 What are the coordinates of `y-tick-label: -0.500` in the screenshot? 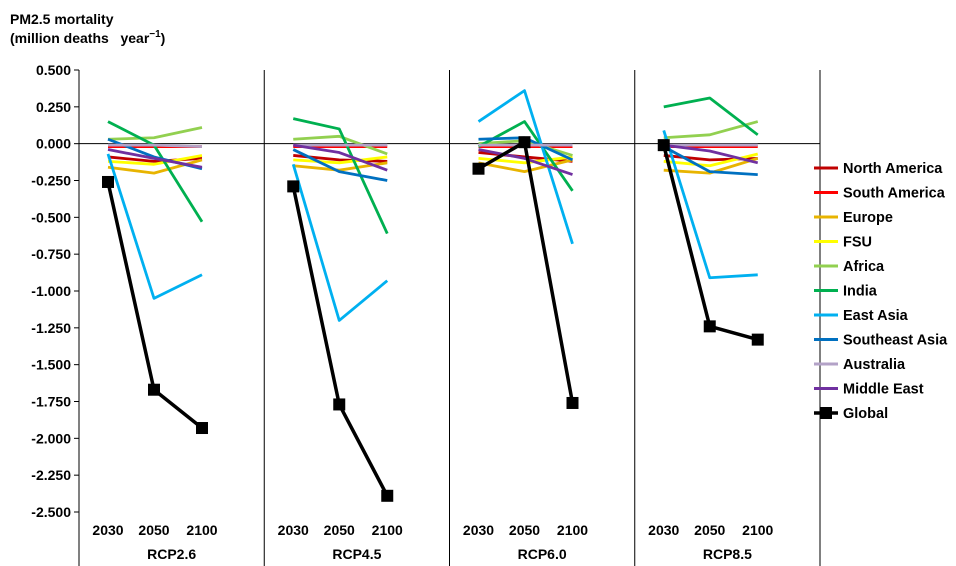 It's located at (51, 217).